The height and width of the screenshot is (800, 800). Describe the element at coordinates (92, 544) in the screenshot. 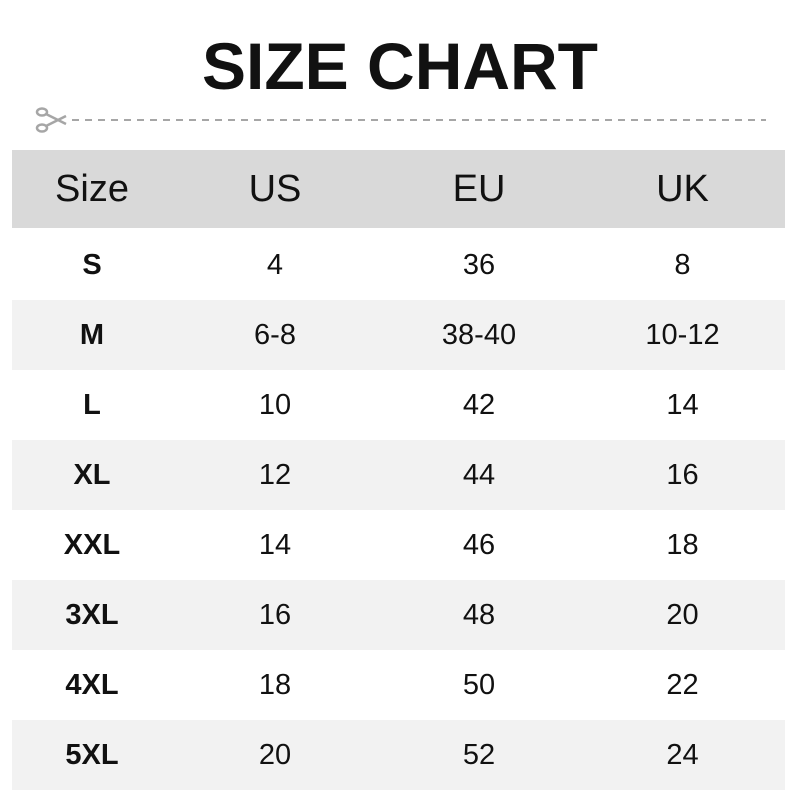

I see `cell-size: XXL` at that location.